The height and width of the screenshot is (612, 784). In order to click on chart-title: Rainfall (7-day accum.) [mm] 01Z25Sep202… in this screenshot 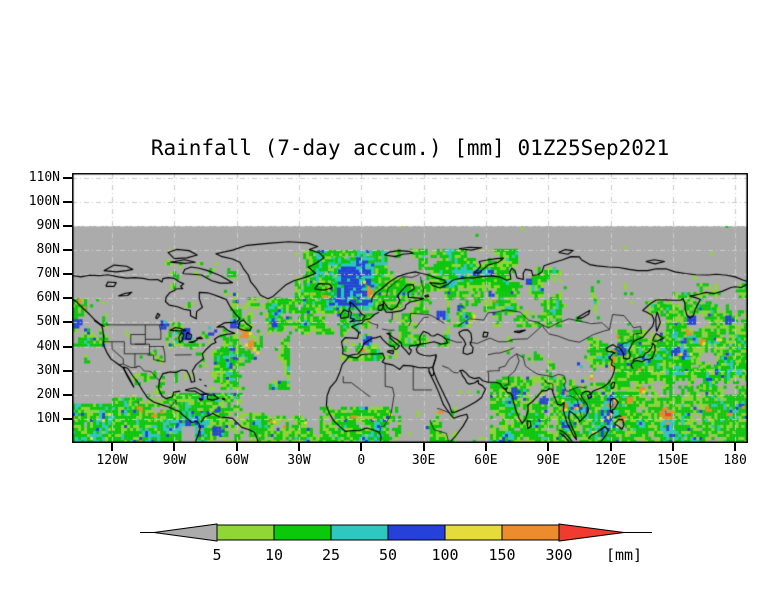, I will do `click(410, 148)`.